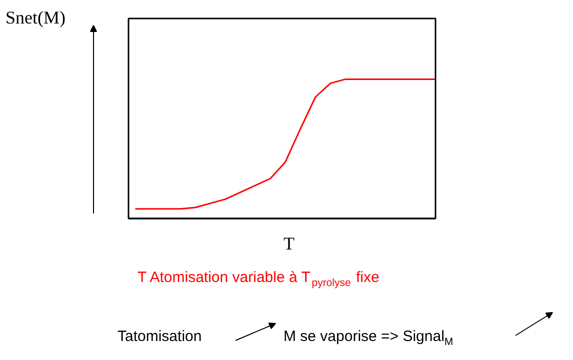  Describe the element at coordinates (36, 18) in the screenshot. I see `y-axis-title: Snet(M)` at that location.